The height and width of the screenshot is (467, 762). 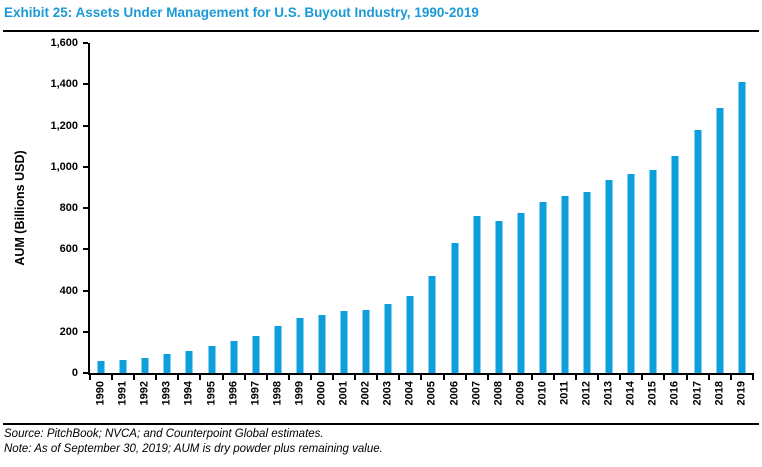 What do you see at coordinates (498, 393) in the screenshot?
I see `x-axis-tick-label: 2008` at bounding box center [498, 393].